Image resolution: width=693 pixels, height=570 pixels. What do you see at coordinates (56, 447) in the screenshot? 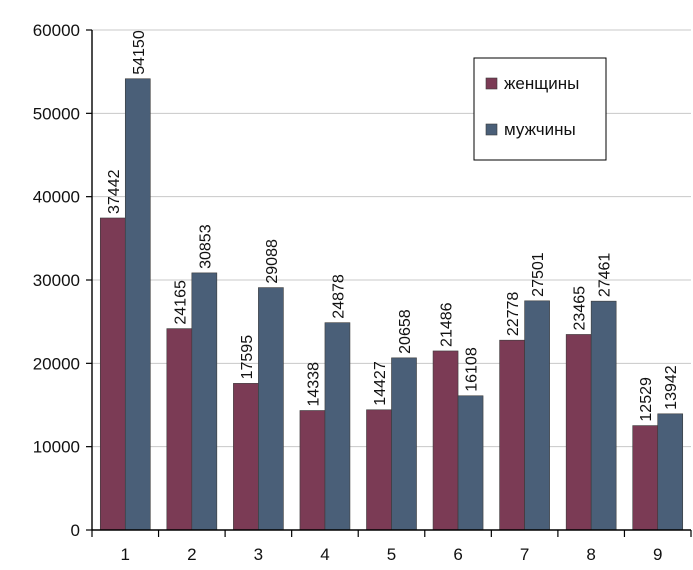
I see `y-tick-label: 10000` at bounding box center [56, 447].